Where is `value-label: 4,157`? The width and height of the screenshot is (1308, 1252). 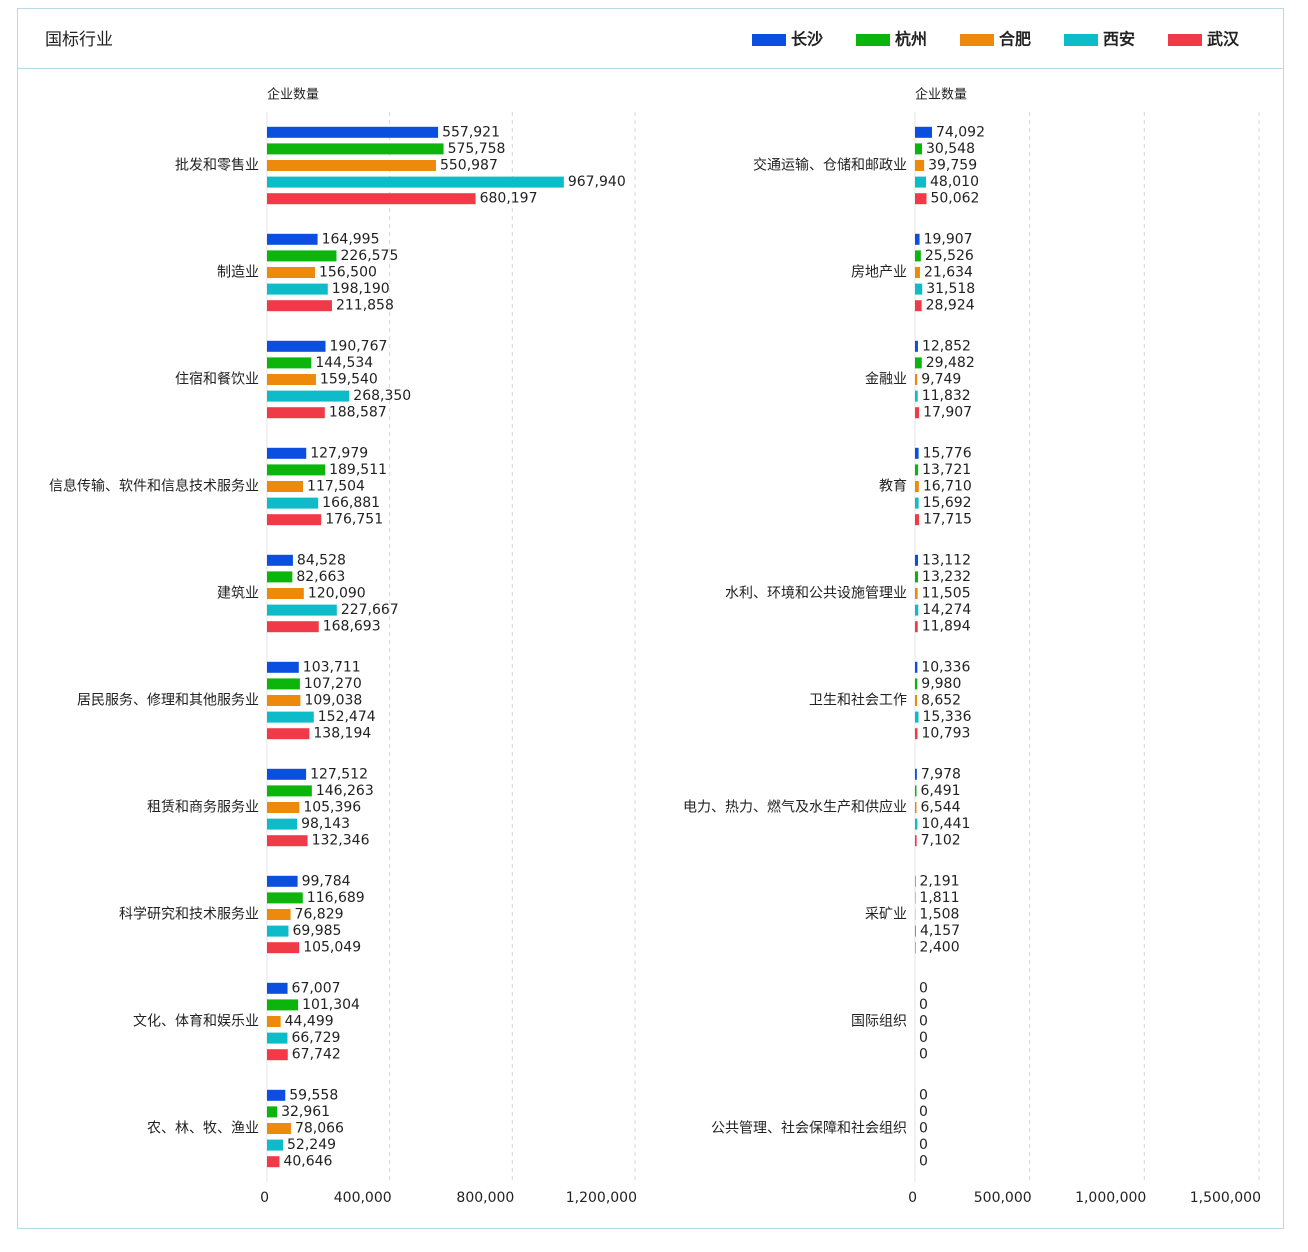
value-label: 4,157 is located at coordinates (940, 931).